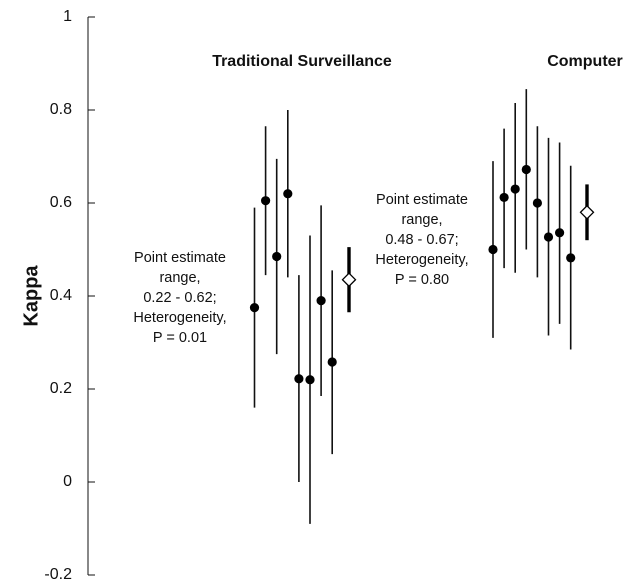 The width and height of the screenshot is (634, 588). I want to click on heterogeneity-note-line: P = 0.80, so click(422, 280).